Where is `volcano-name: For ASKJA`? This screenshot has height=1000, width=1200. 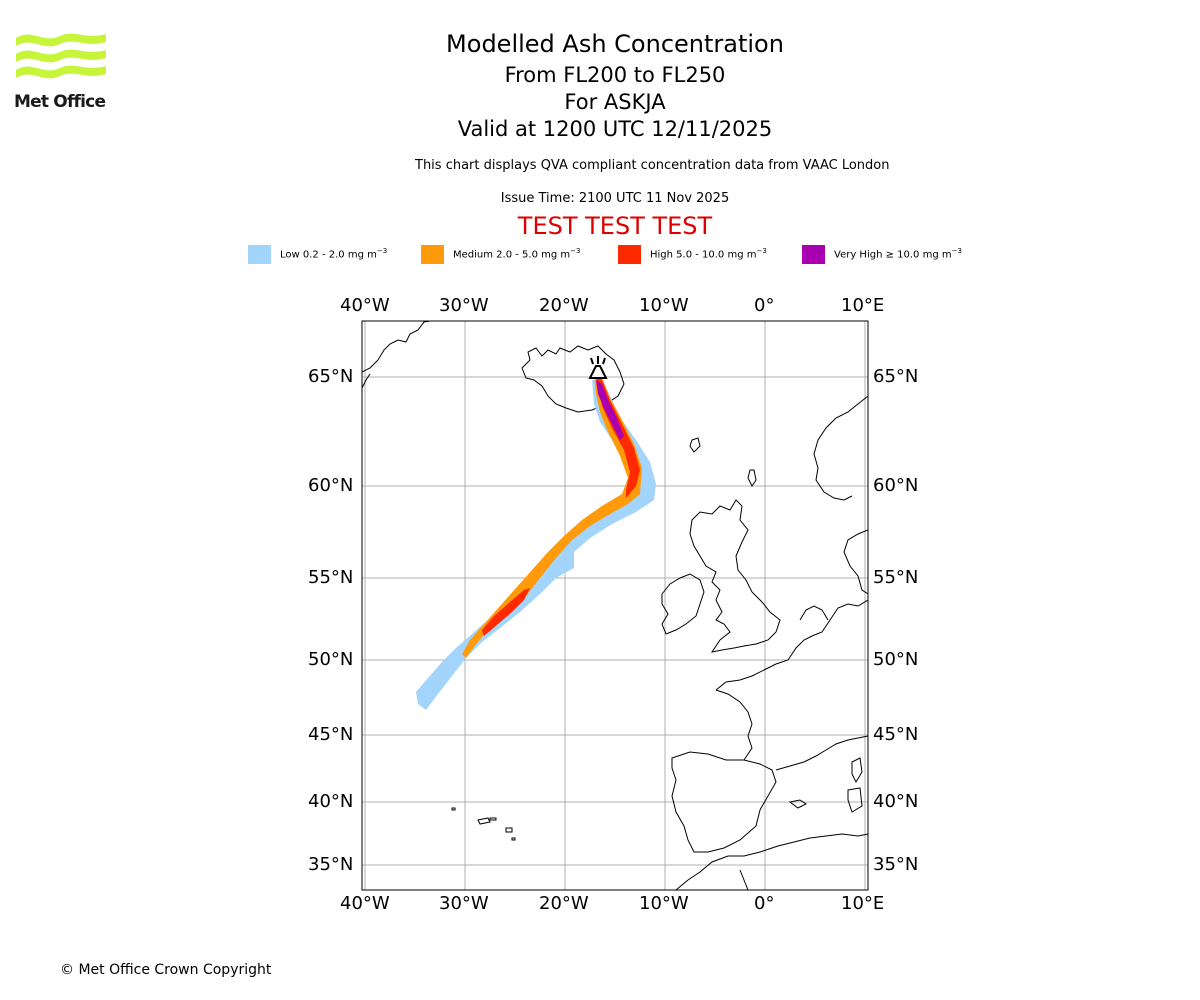 volcano-name: For ASKJA is located at coordinates (615, 102).